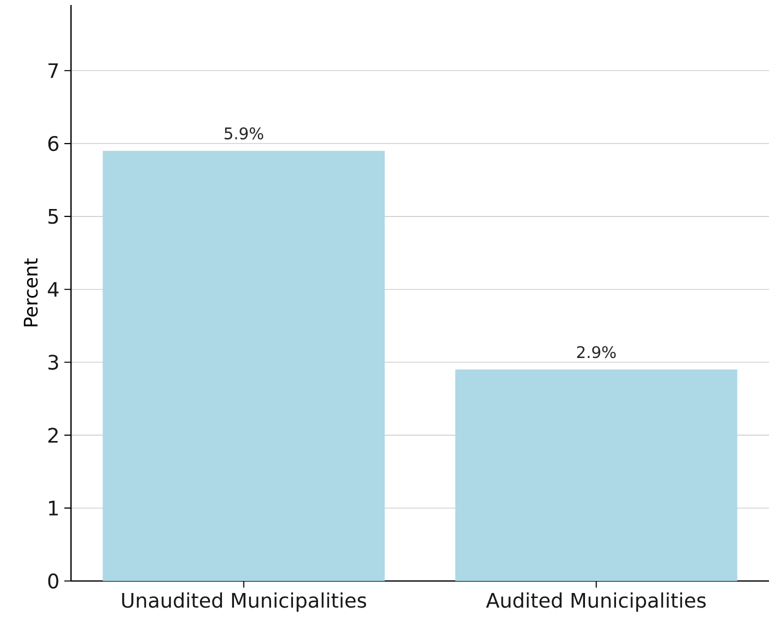  What do you see at coordinates (244, 602) in the screenshot?
I see `x-tick-label: Unaudited Municipalities` at bounding box center [244, 602].